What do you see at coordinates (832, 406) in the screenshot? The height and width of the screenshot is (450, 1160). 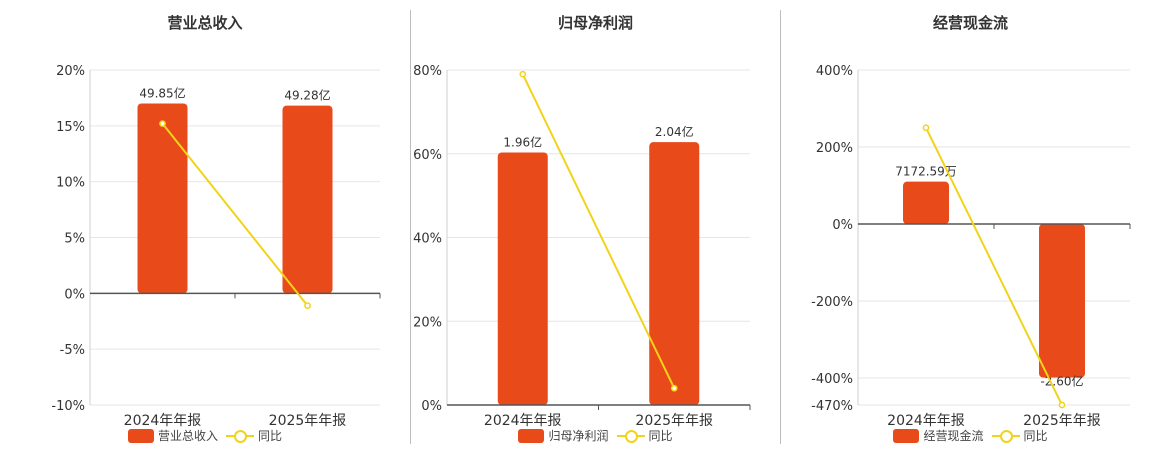 I see `y-tick-label: -470%` at bounding box center [832, 406].